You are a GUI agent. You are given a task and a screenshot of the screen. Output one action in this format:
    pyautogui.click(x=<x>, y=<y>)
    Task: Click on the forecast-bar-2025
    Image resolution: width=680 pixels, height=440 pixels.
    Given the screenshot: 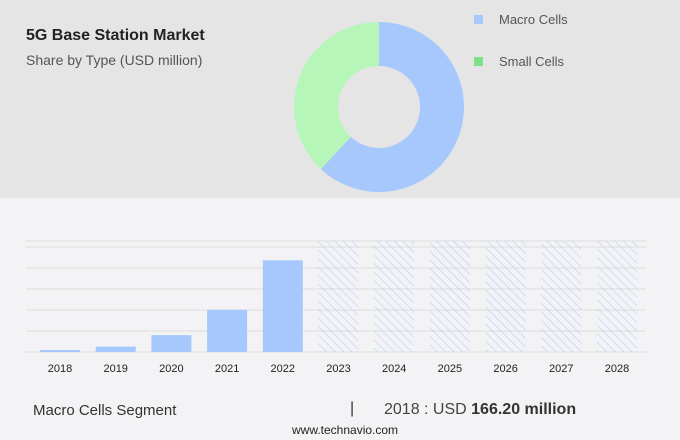 What is the action you would take?
    pyautogui.click(x=449, y=296)
    